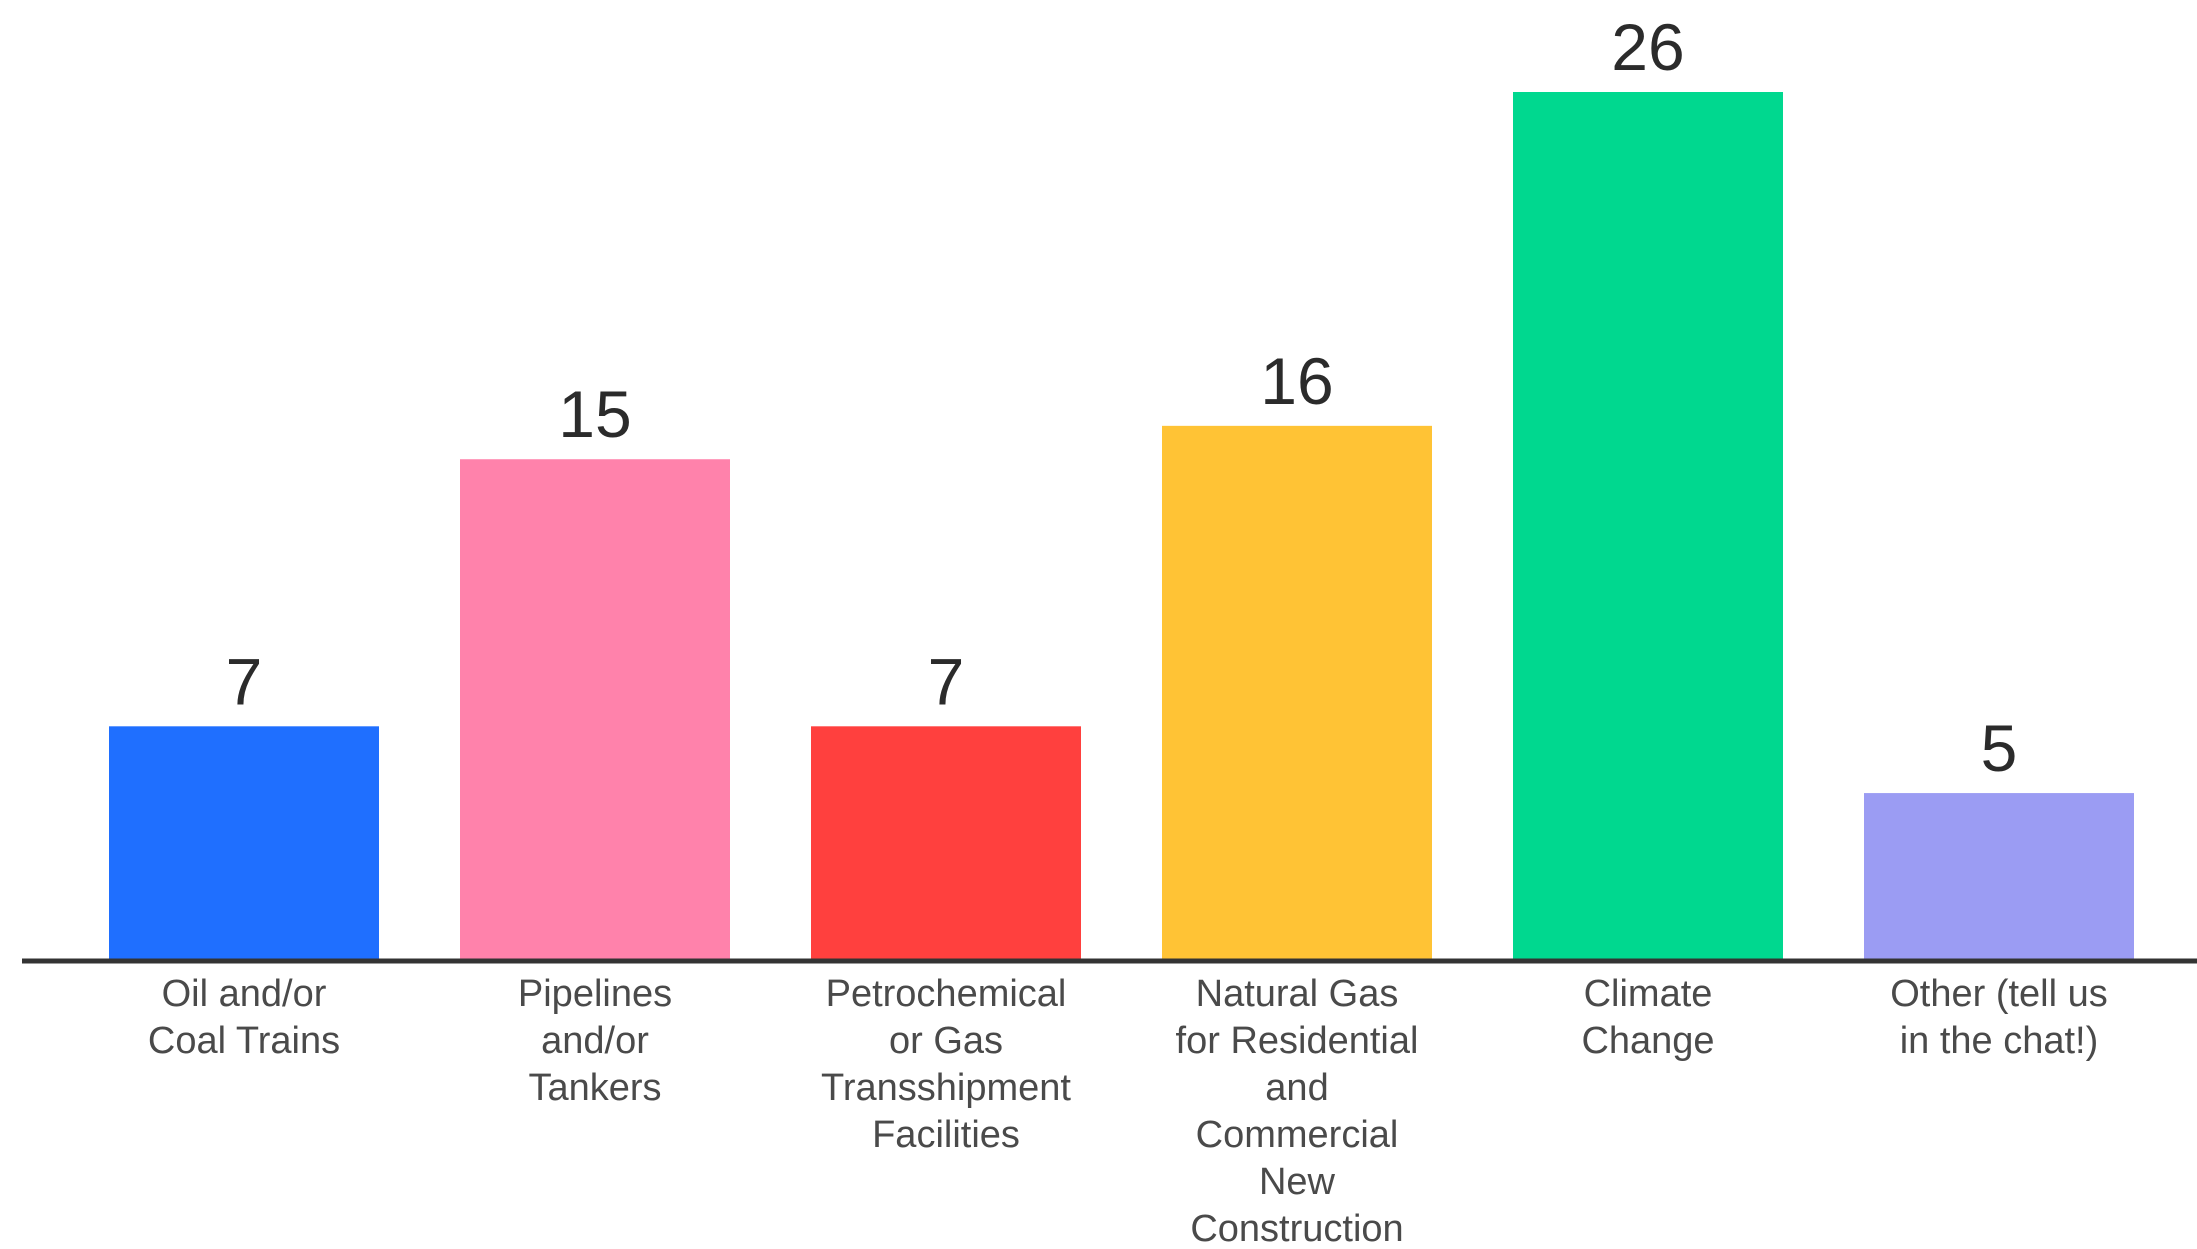 This screenshot has height=1249, width=2197. I want to click on category-label-1: Oil and/or Coal Trains, so click(244, 1017).